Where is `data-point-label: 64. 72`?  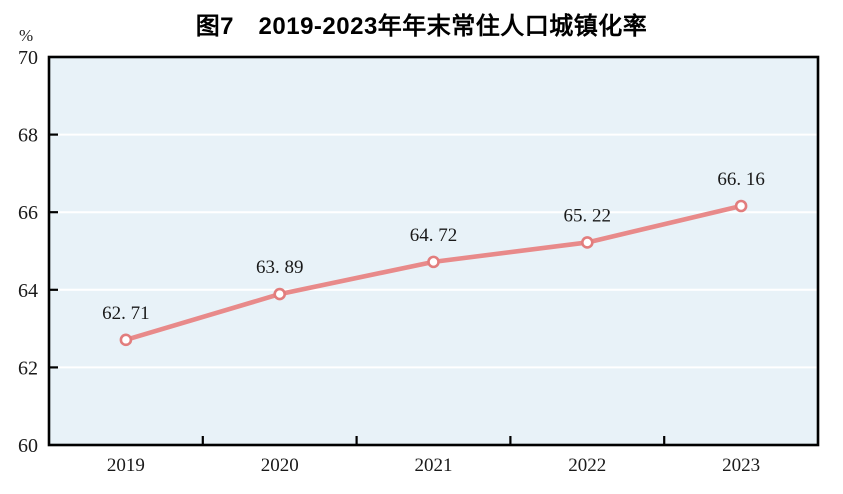
data-point-label: 64. 72 is located at coordinates (434, 235).